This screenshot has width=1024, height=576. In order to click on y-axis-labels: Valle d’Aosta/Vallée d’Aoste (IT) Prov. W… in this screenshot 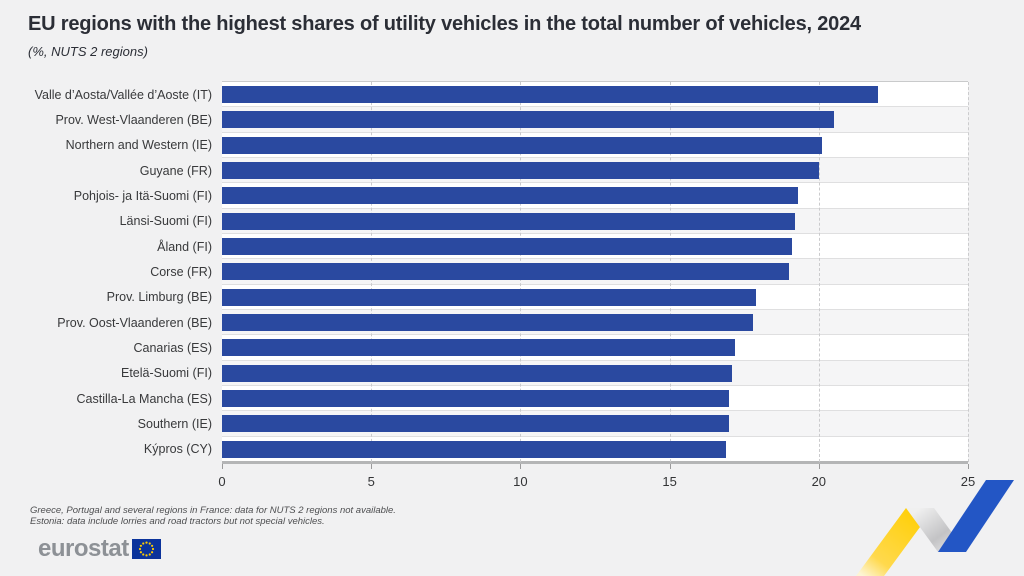, I will do `click(106, 272)`.